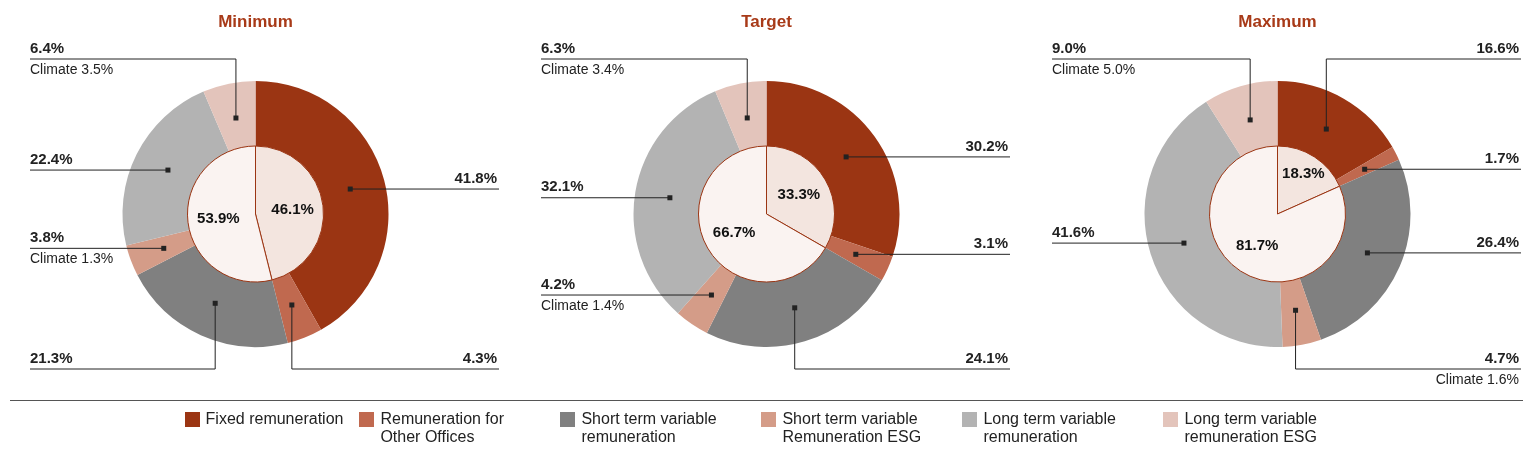  What do you see at coordinates (1303, 173) in the screenshot?
I see `data-label: 18.3%` at bounding box center [1303, 173].